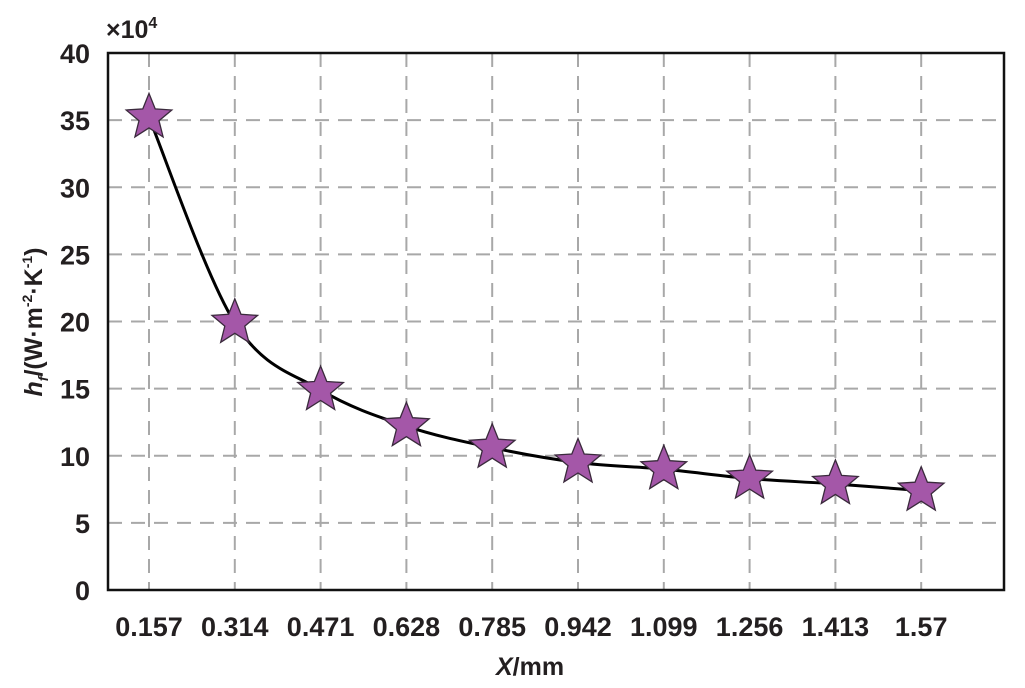 This screenshot has height=688, width=1025. Describe the element at coordinates (27, 262) in the screenshot. I see `y-title-sup2: -1` at that location.